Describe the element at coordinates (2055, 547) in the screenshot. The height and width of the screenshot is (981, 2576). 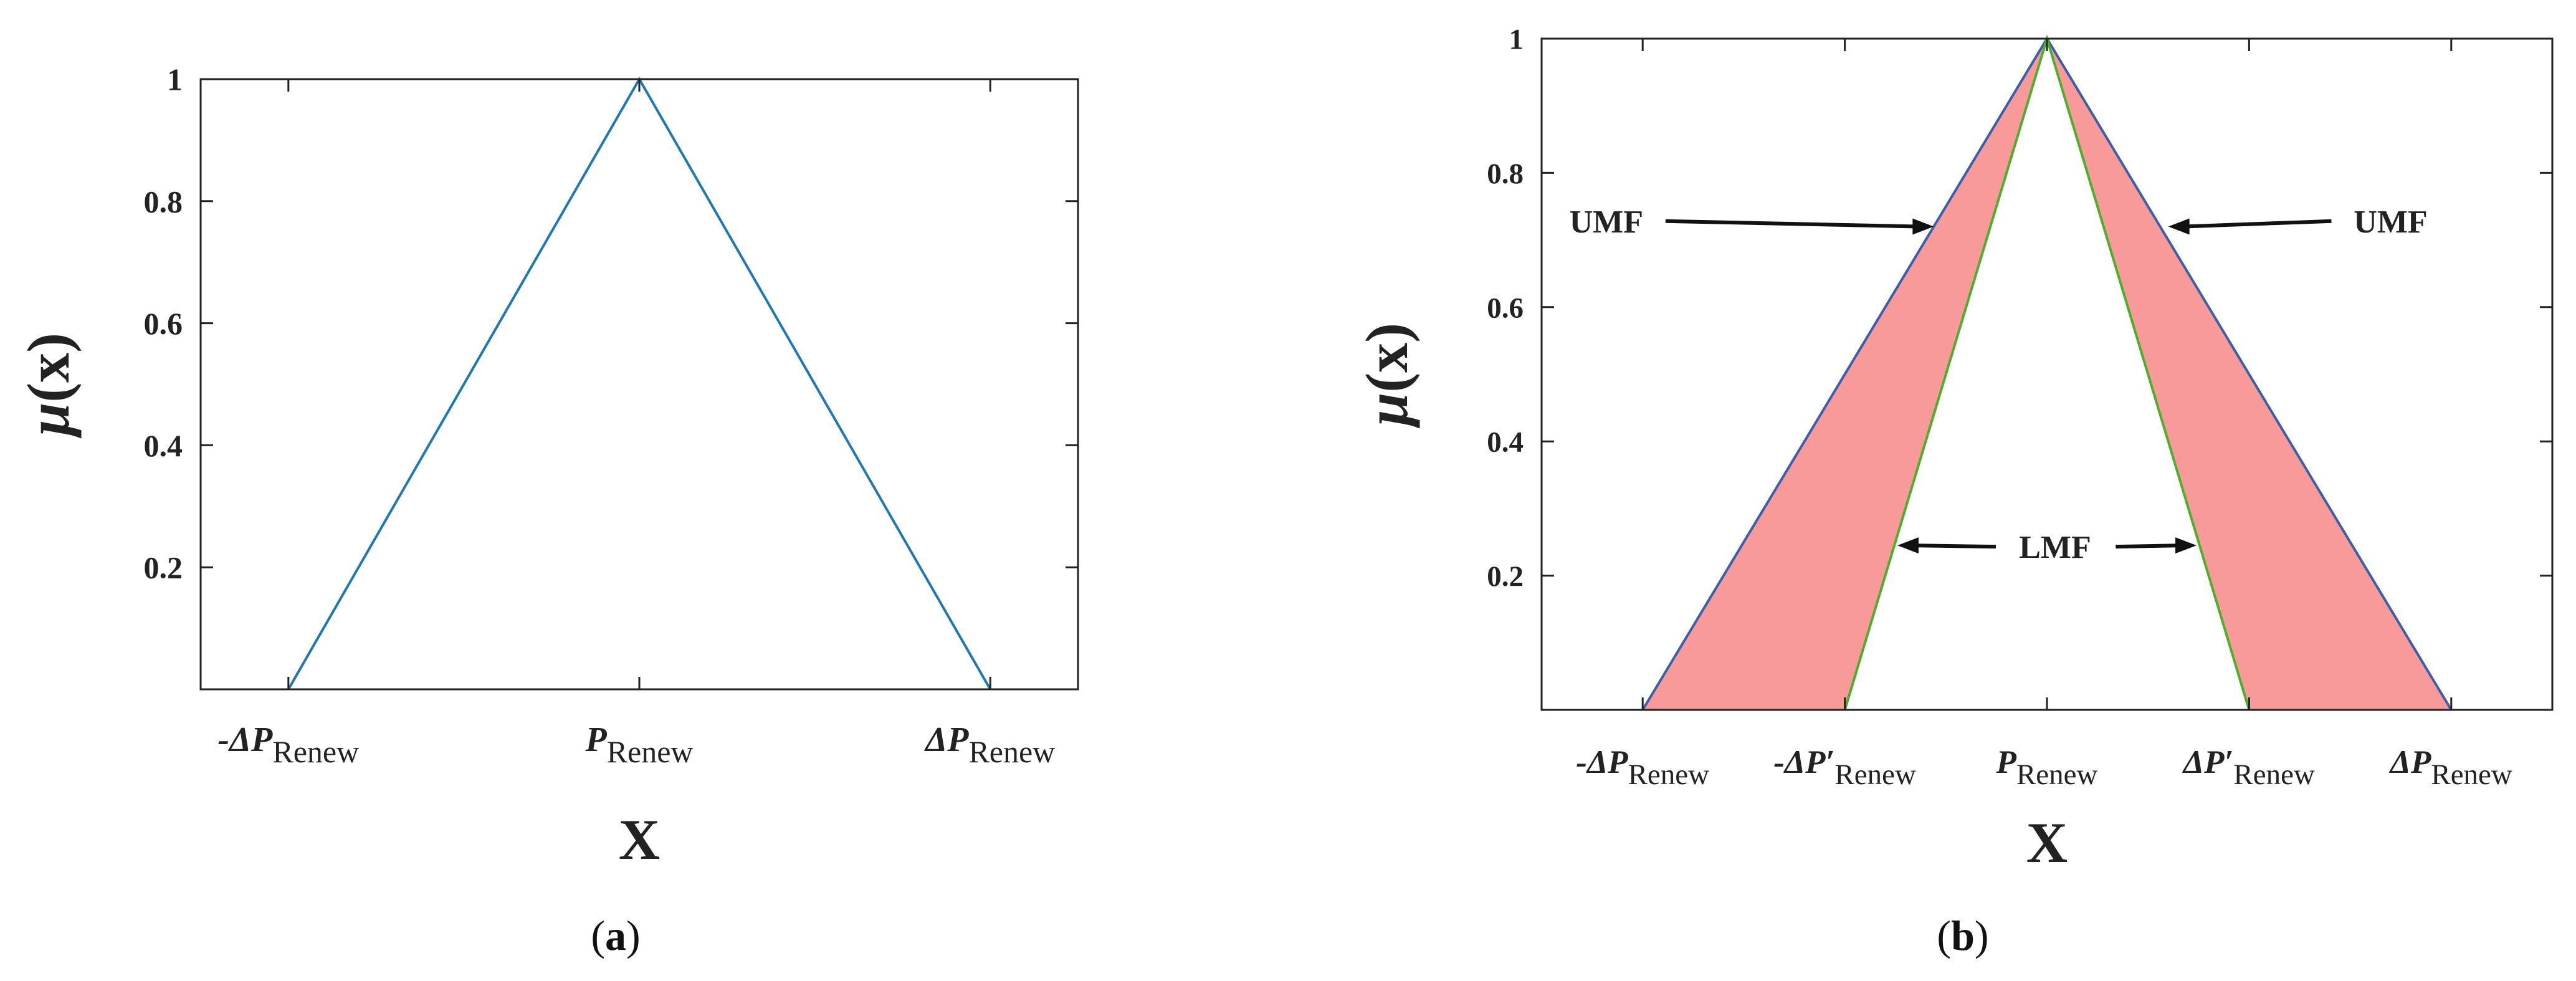
I see `annotation-label: LMF` at that location.